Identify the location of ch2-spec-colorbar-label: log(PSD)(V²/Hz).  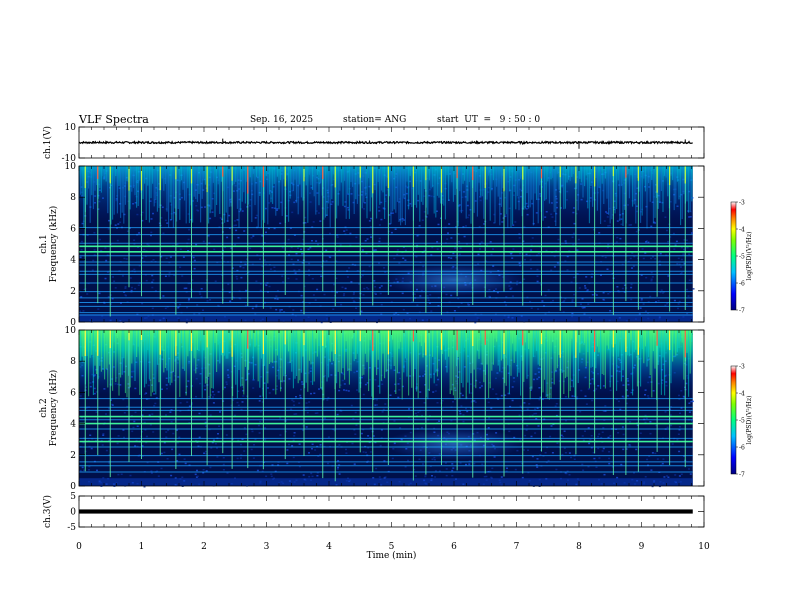
(749, 420).